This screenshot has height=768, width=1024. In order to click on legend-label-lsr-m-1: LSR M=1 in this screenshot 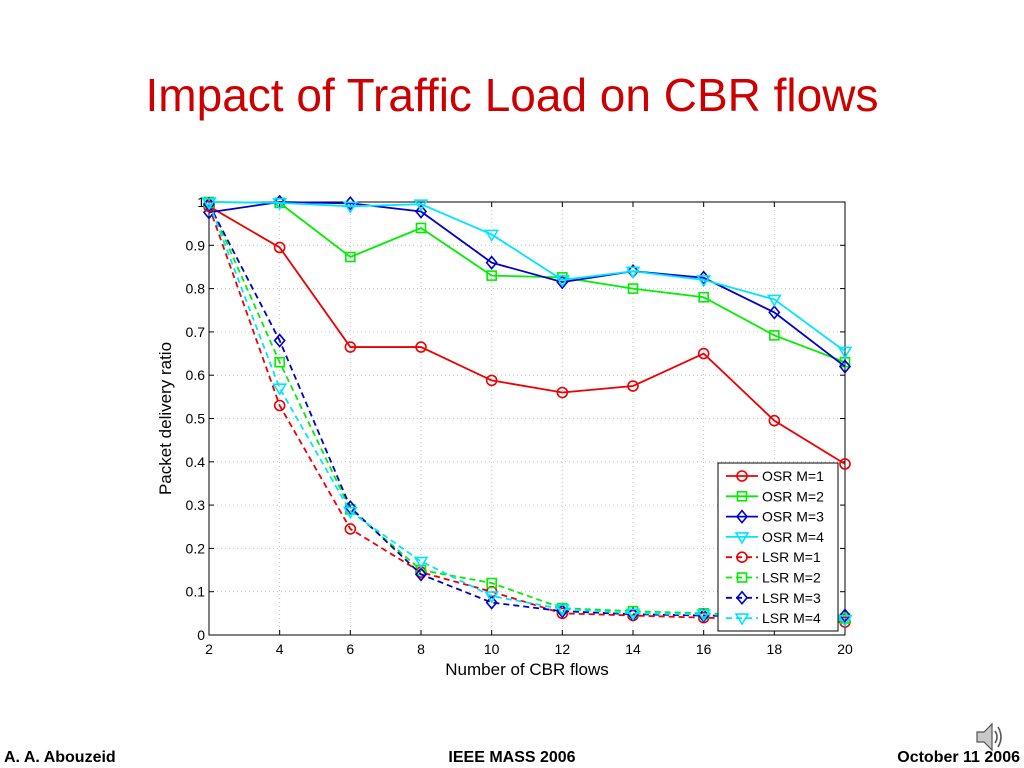, I will do `click(791, 557)`.